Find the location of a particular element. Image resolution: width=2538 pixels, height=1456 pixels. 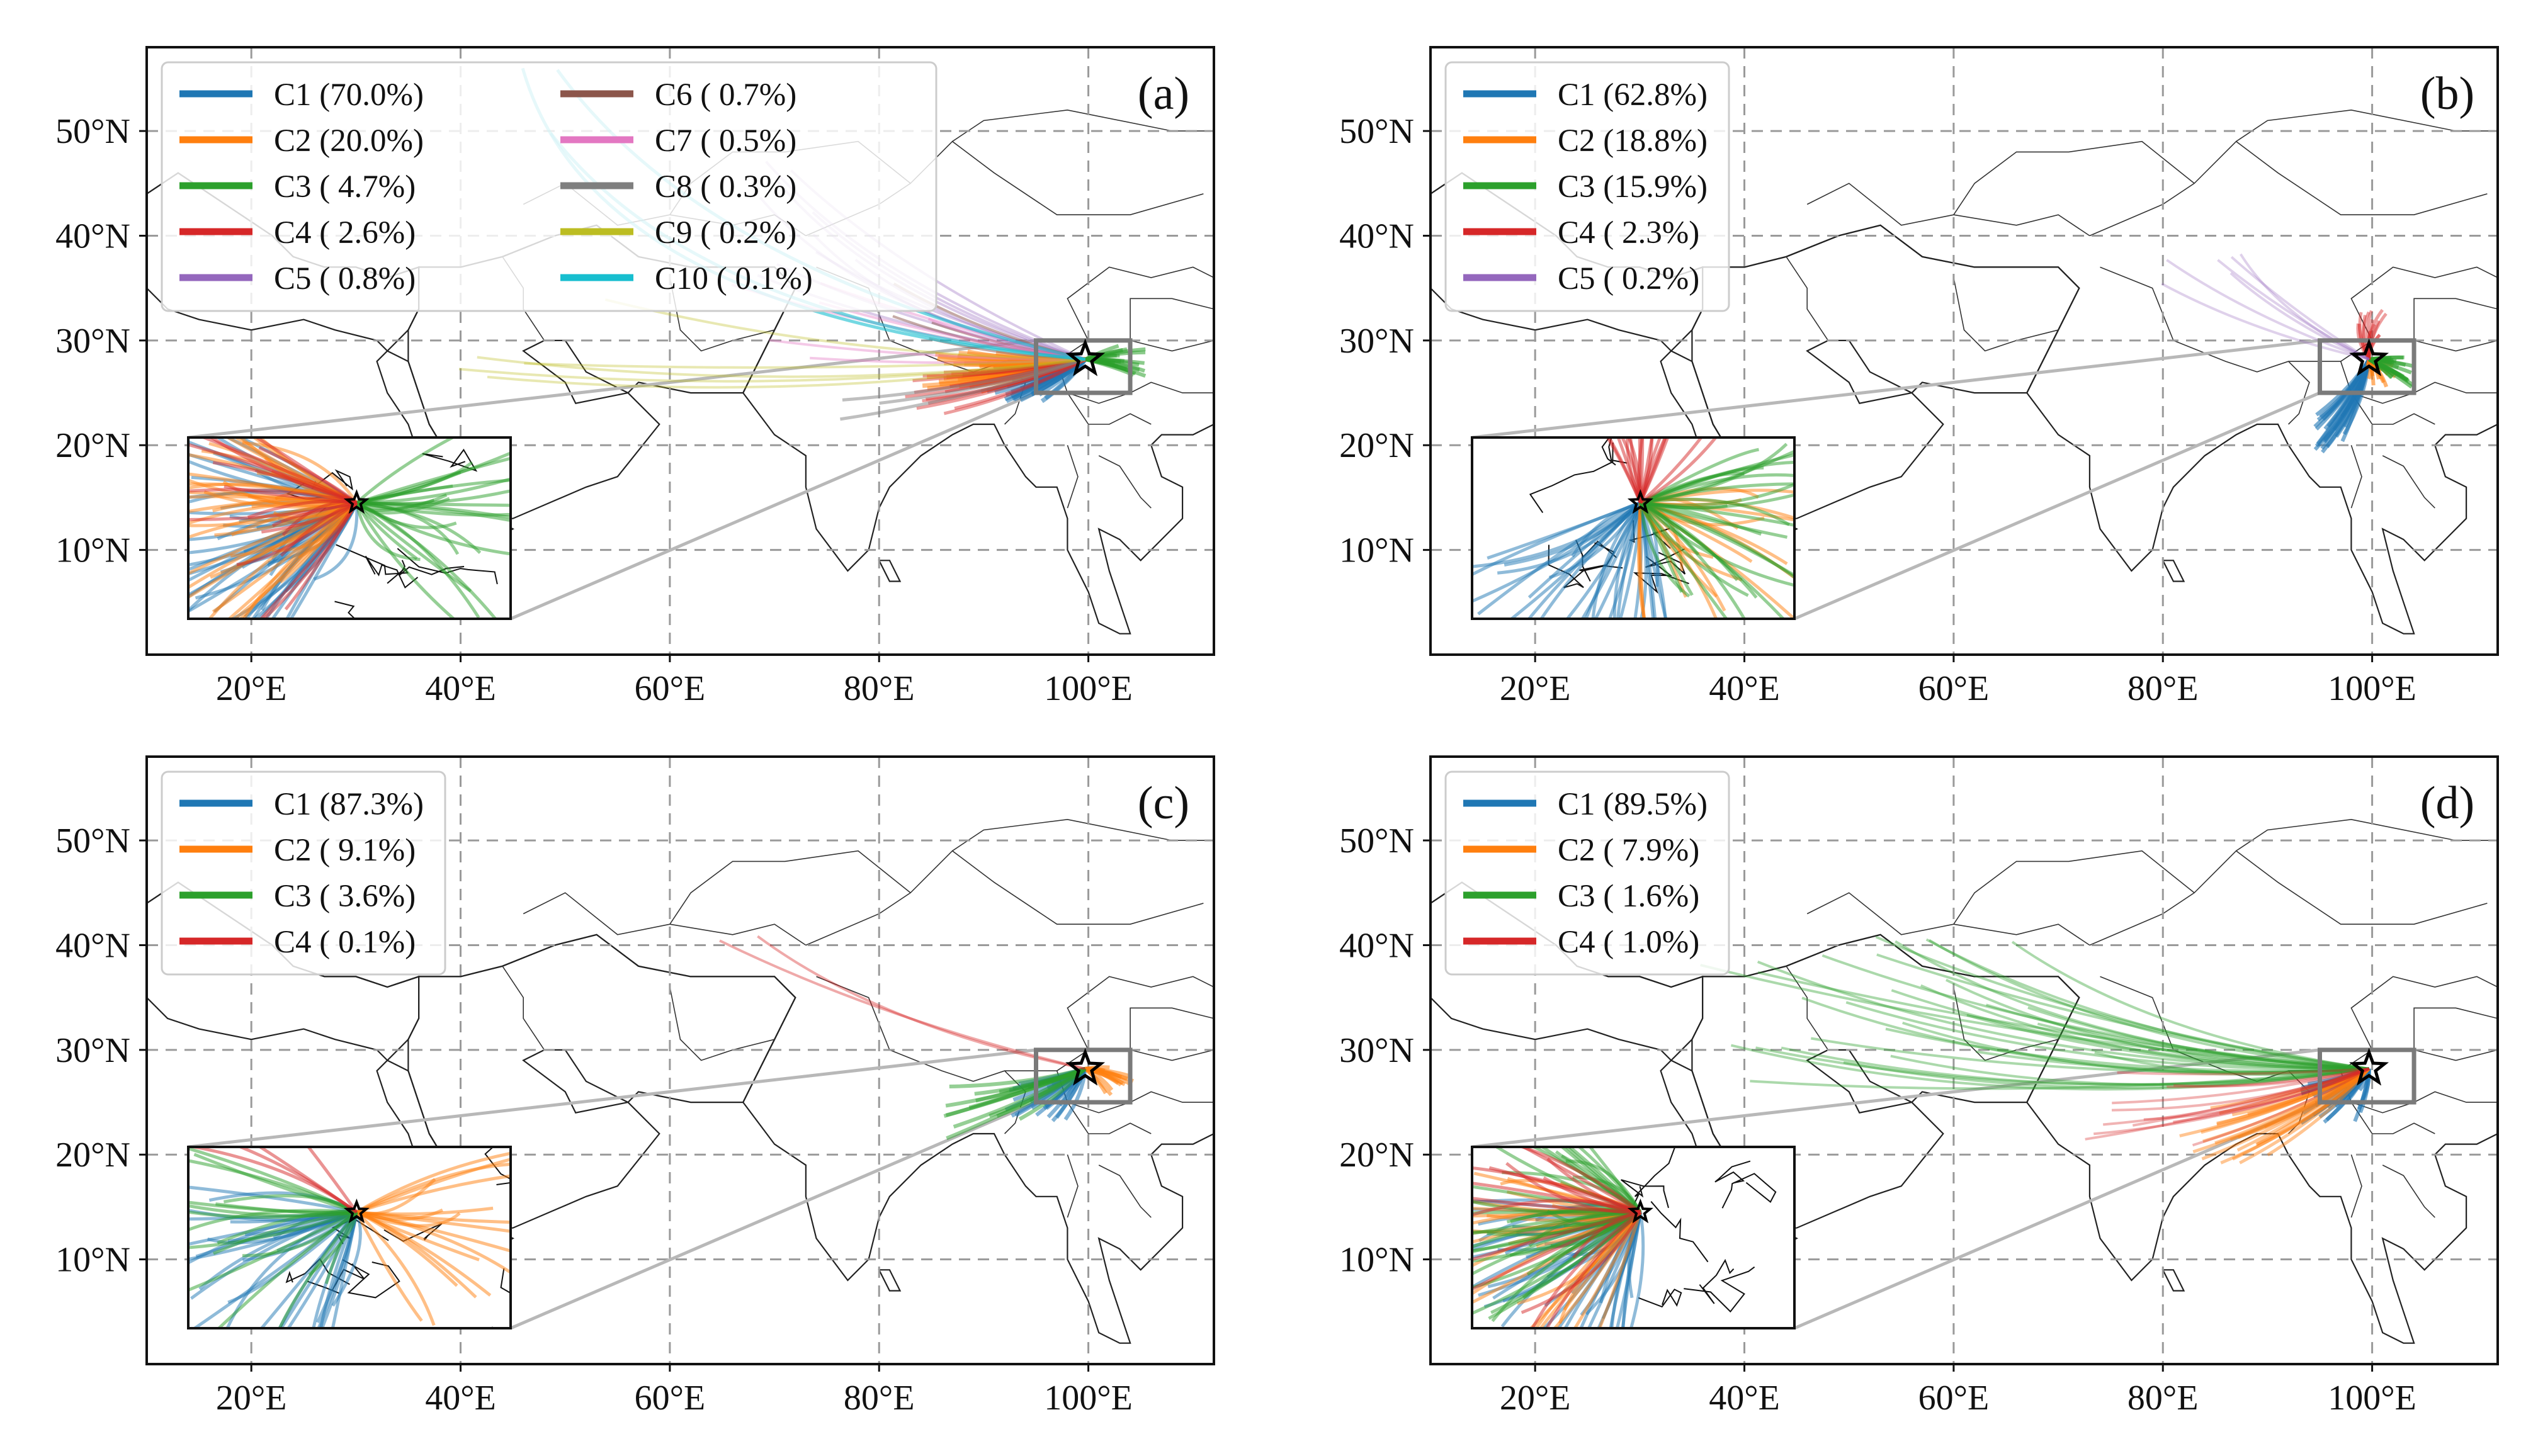

study-region-box is located at coordinates (1083, 366).